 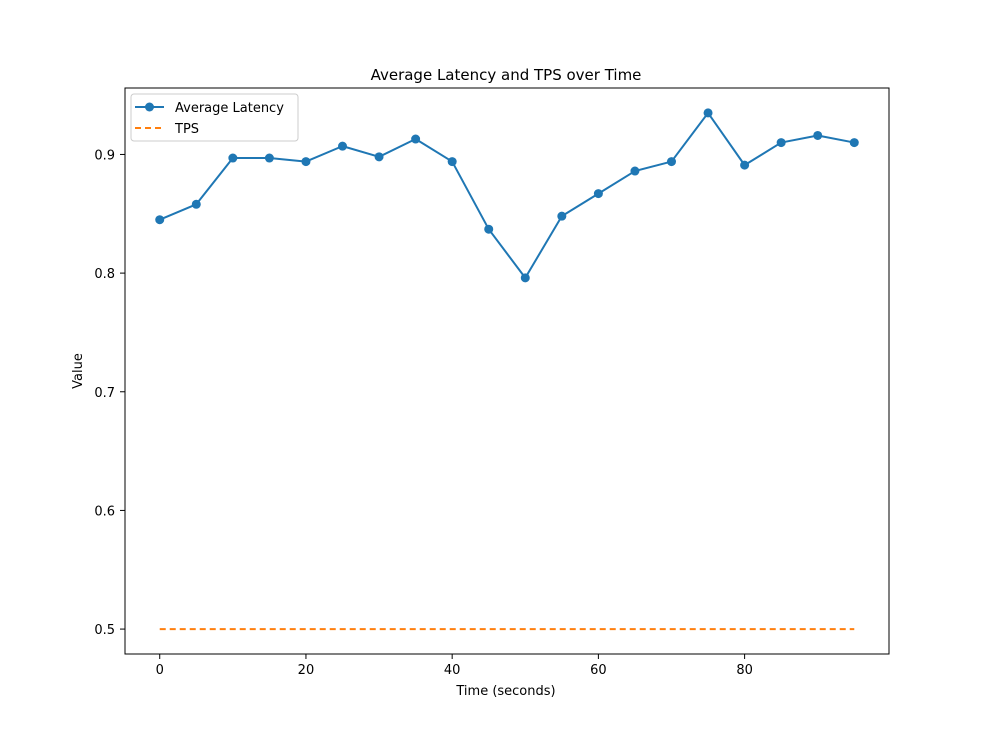 I want to click on x-tick-label-2: 40, so click(x=452, y=670).